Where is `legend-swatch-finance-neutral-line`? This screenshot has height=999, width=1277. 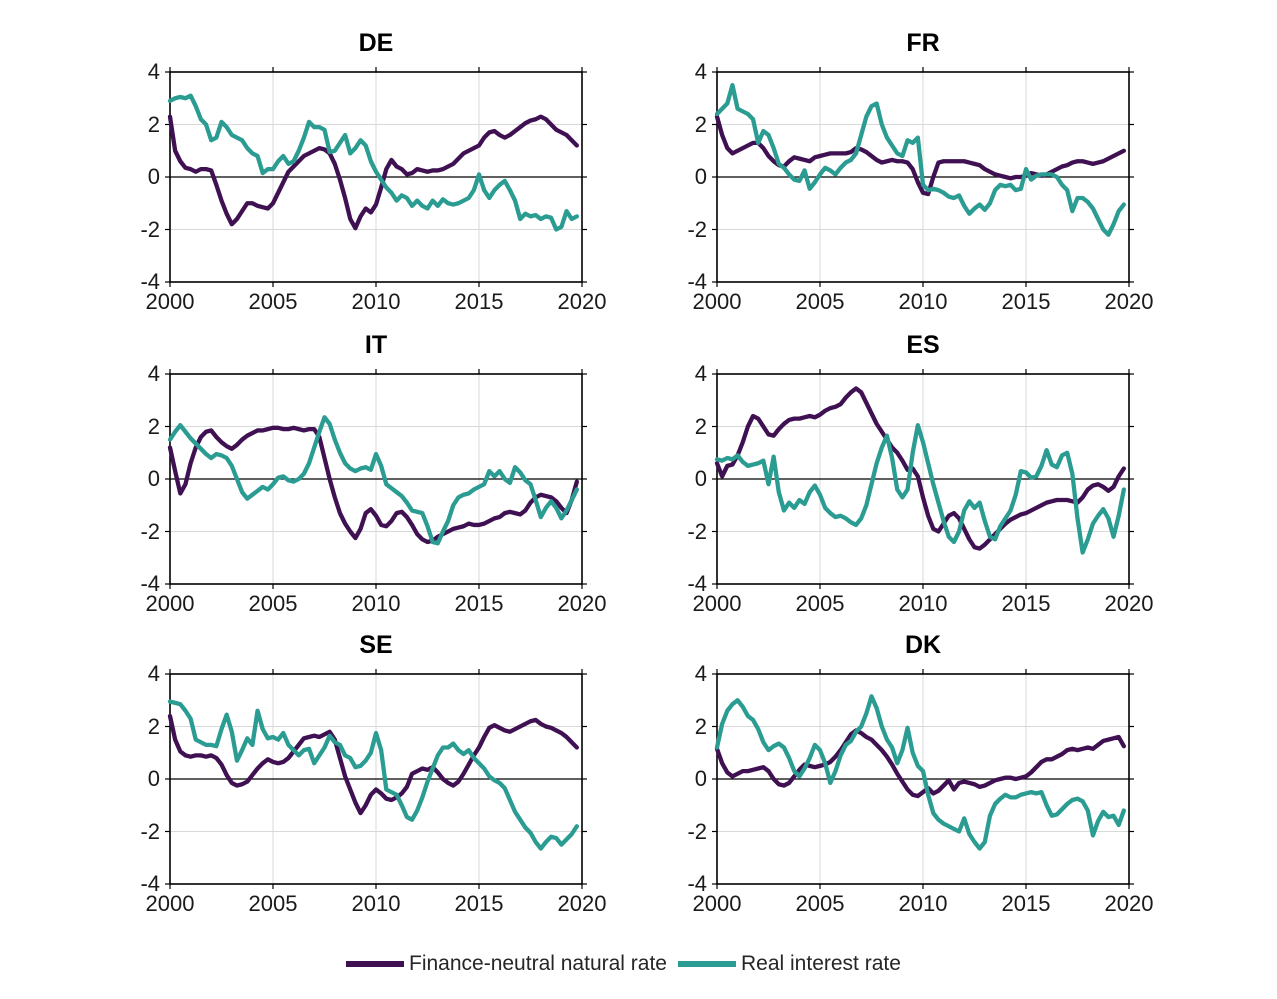
legend-swatch-finance-neutral-line is located at coordinates (375, 964).